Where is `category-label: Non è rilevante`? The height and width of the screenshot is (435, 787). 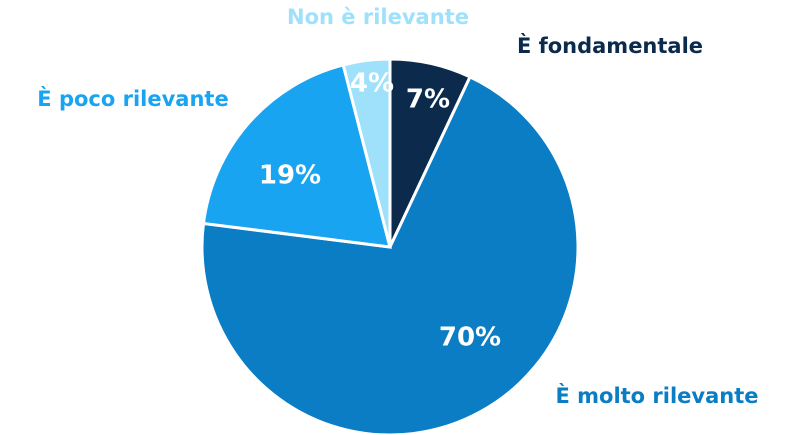
category-label: Non è rilevante is located at coordinates (378, 17).